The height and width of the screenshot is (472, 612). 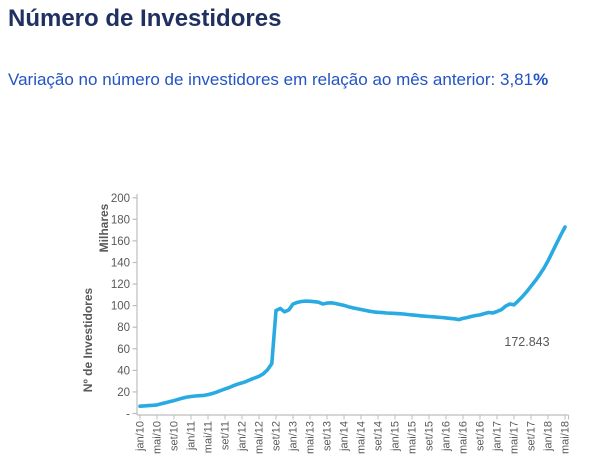 What do you see at coordinates (515, 437) in the screenshot?
I see `x-tick-label: mai/17` at bounding box center [515, 437].